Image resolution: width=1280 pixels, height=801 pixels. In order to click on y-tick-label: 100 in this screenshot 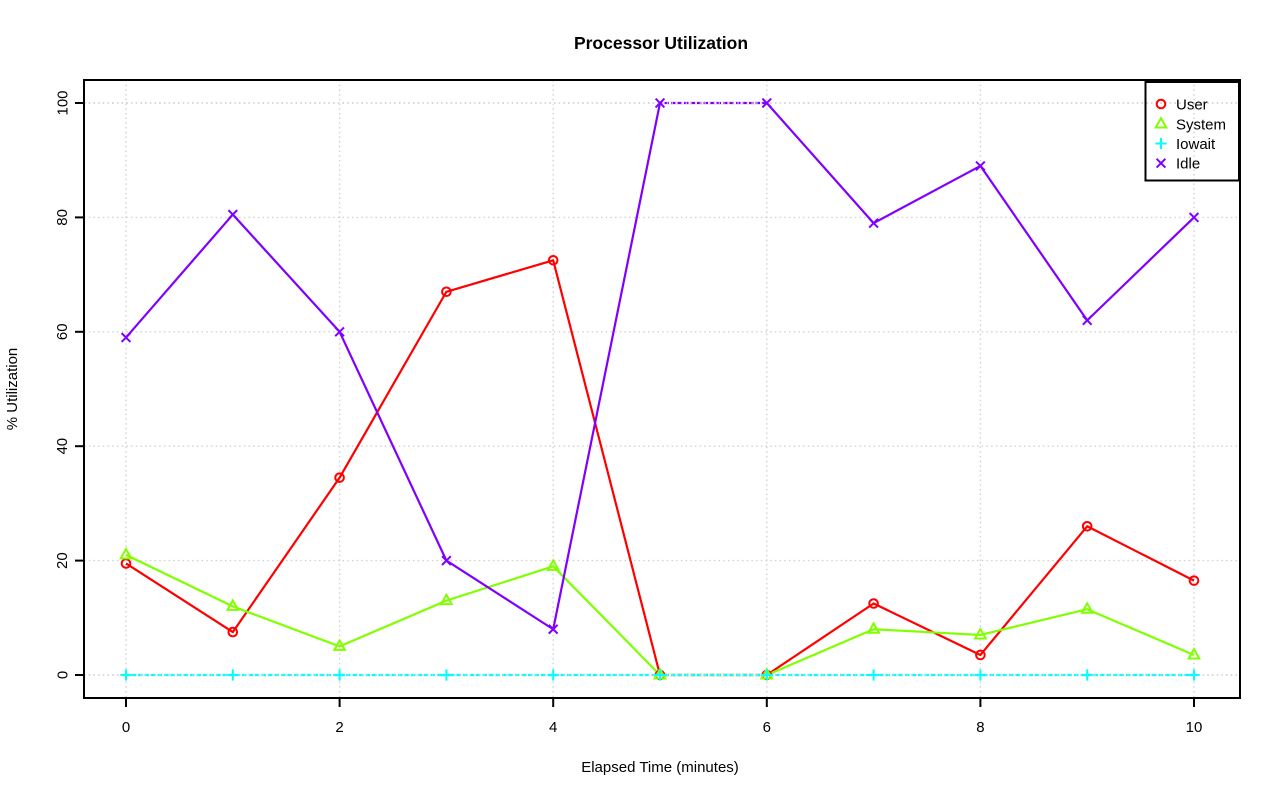, I will do `click(62, 102)`.